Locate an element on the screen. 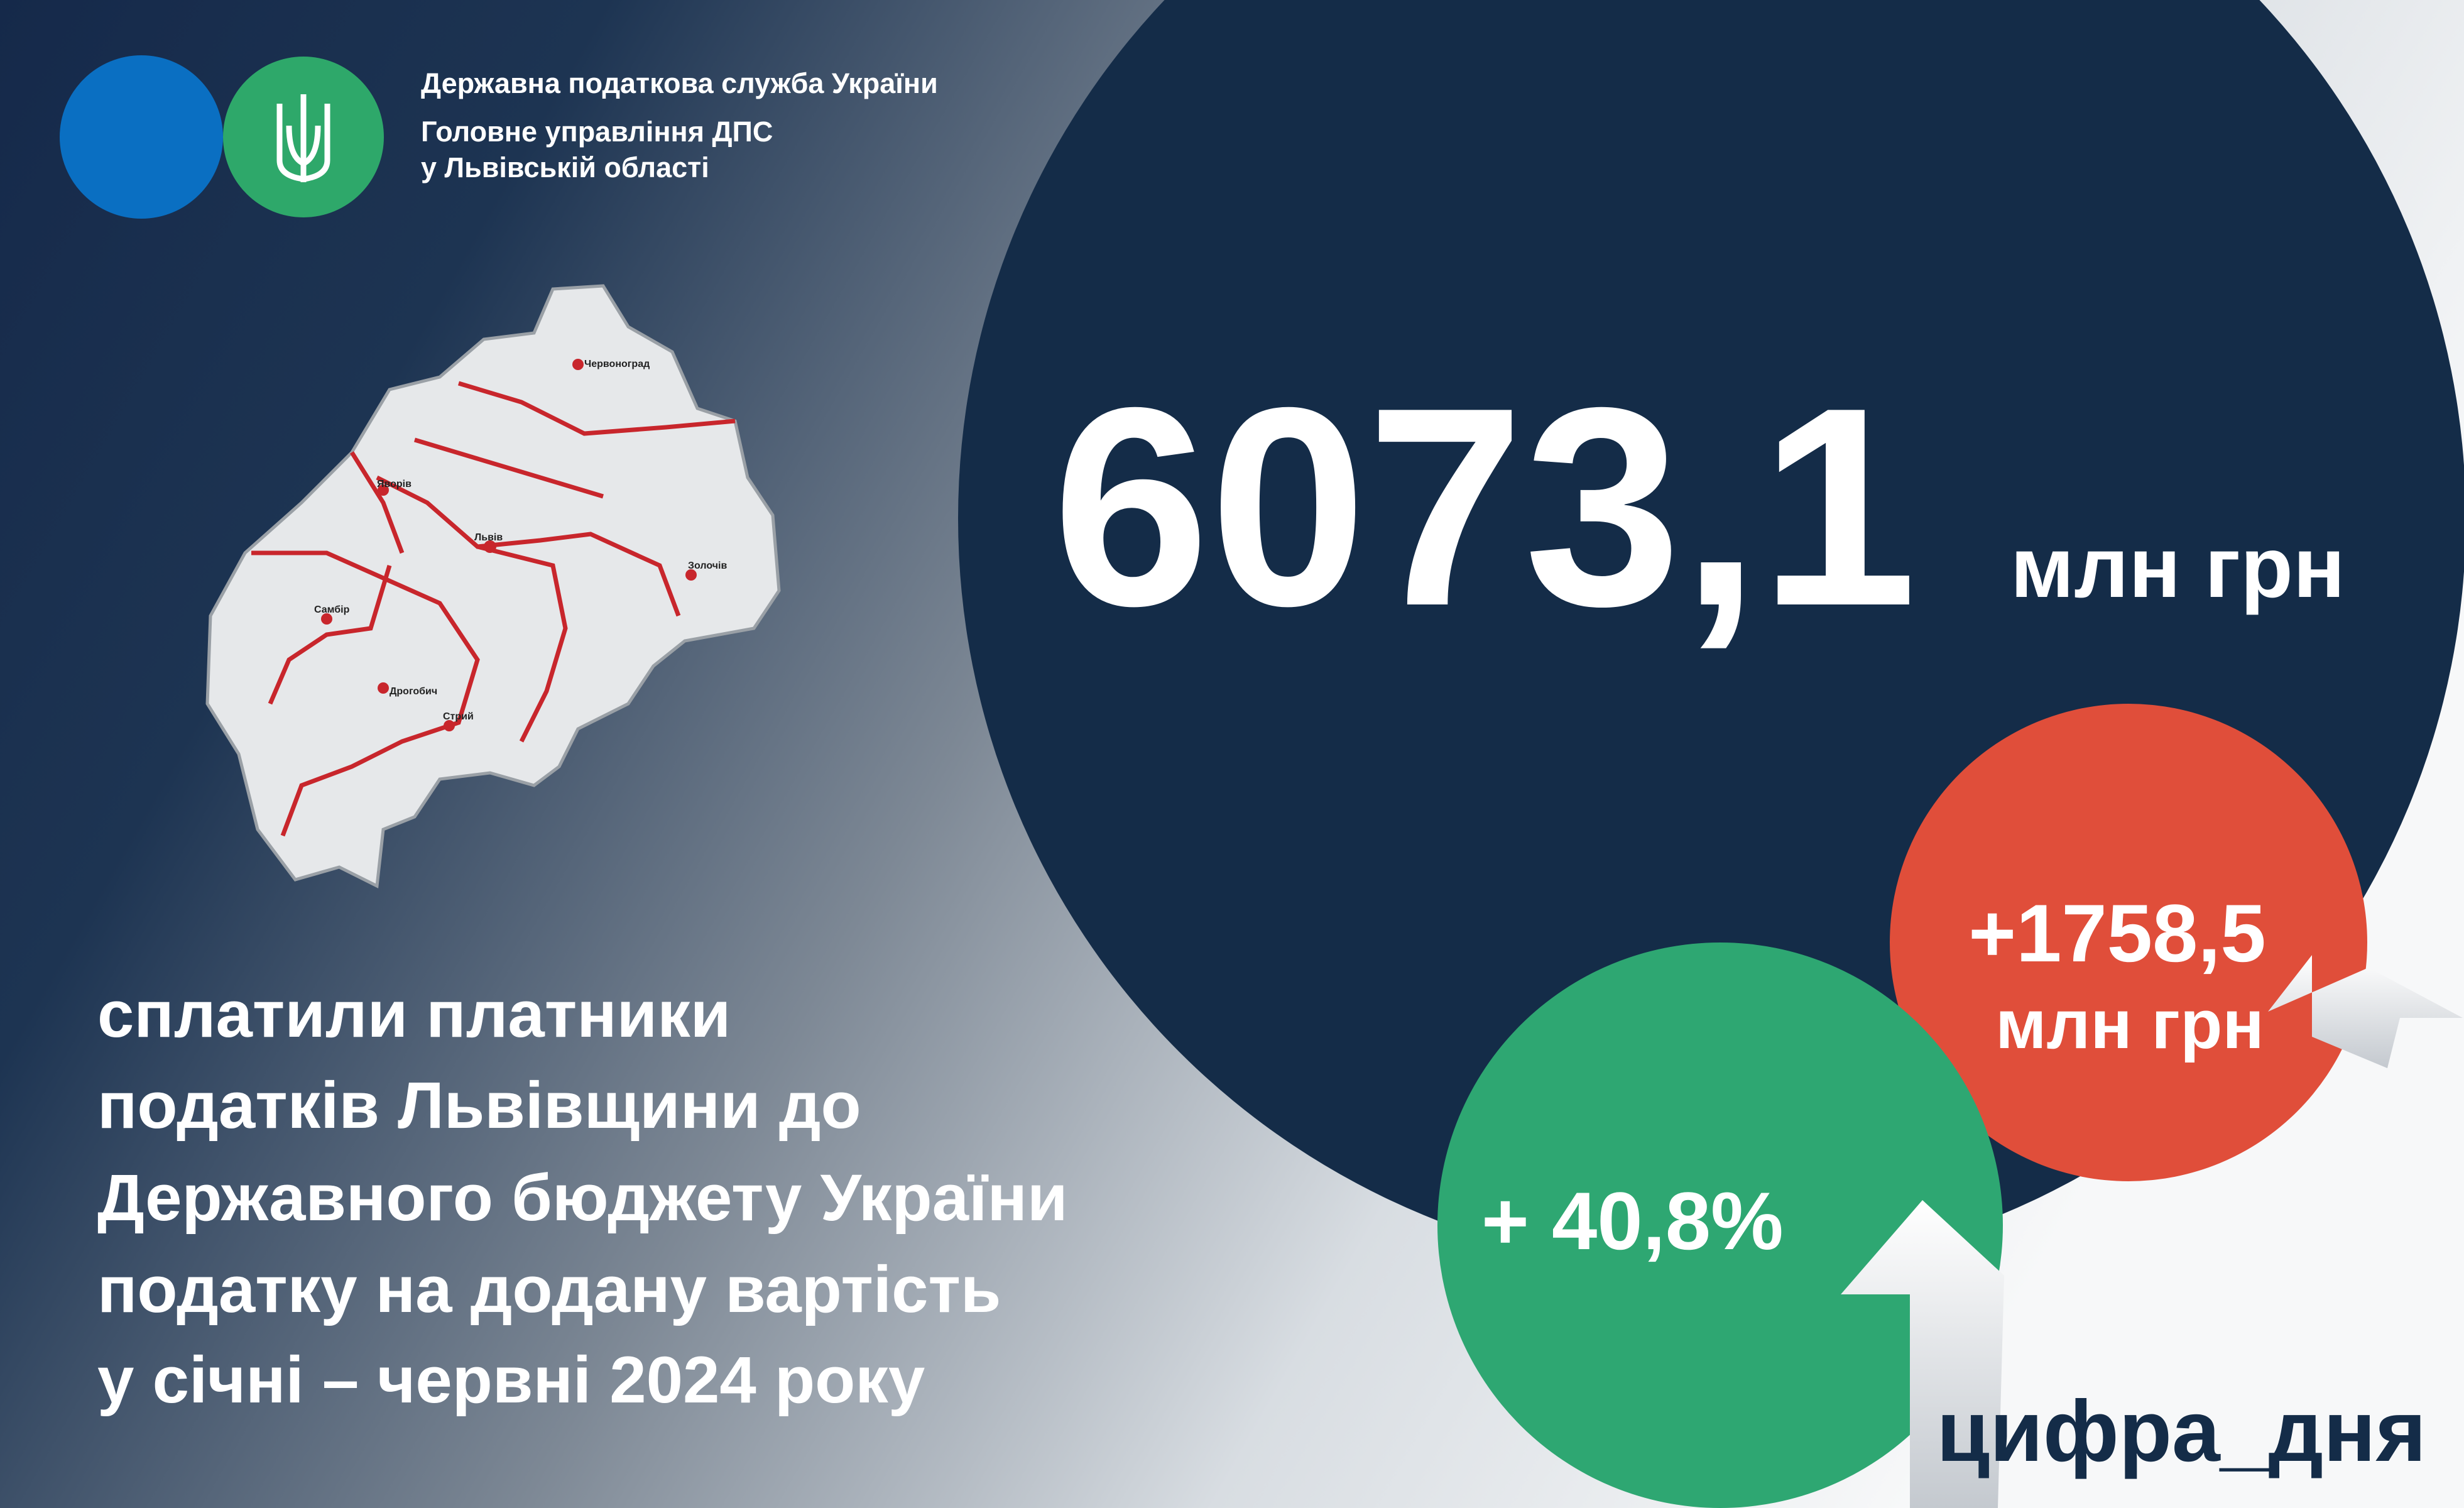  increase-pct-circle is located at coordinates (1720, 1225).